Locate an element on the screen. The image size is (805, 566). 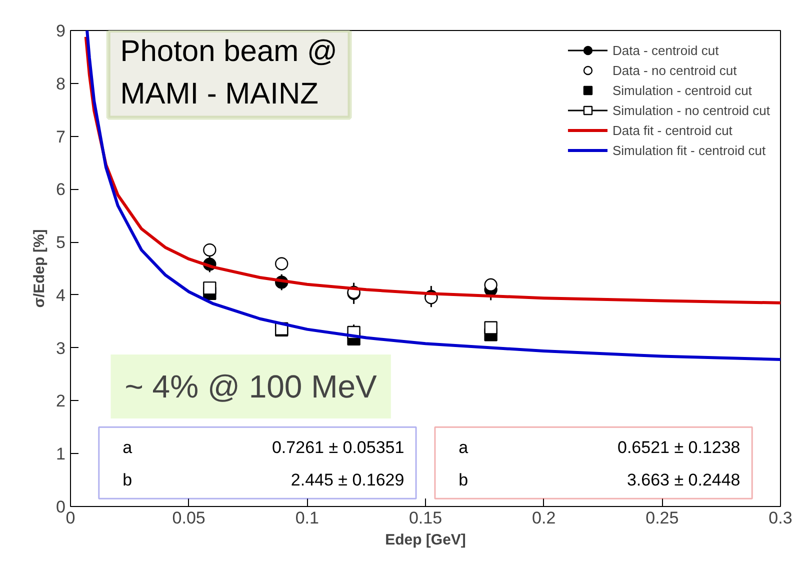
annotation: Photon beam @ is located at coordinates (229, 51).